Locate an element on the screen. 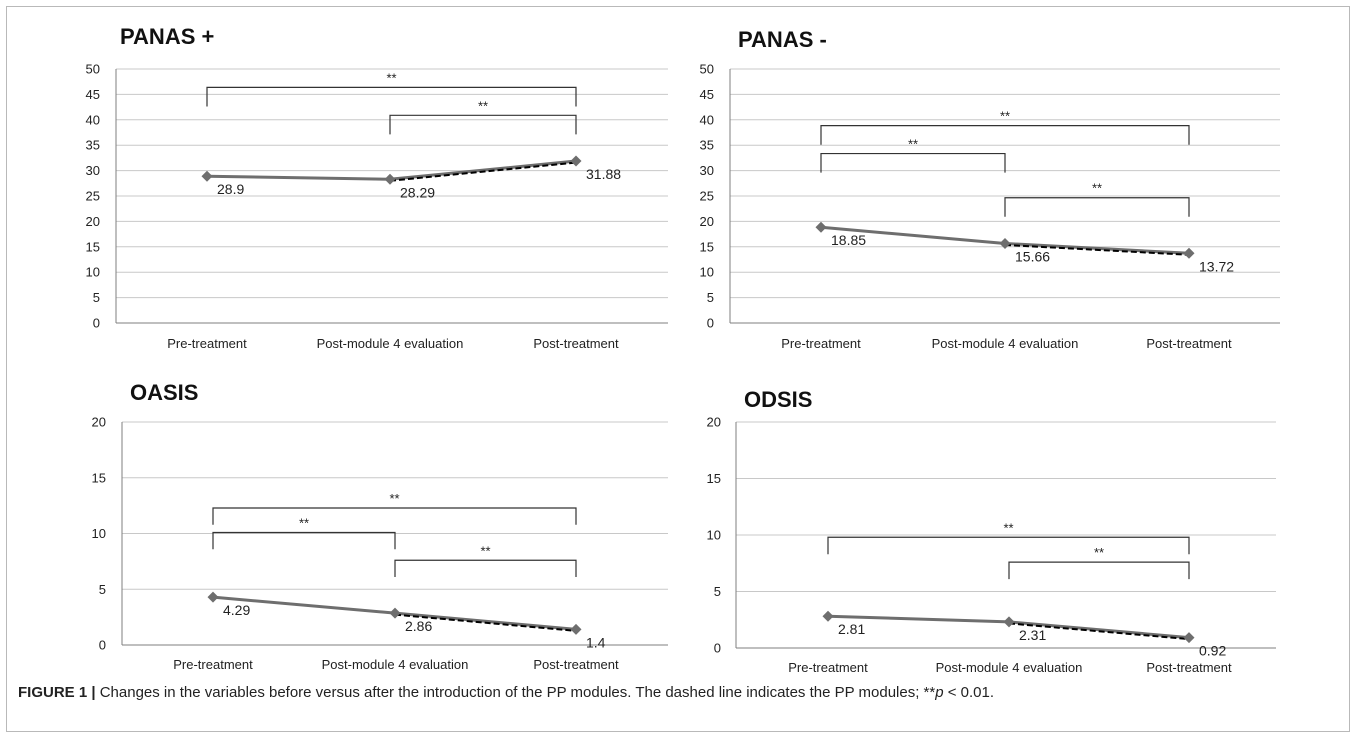  data-label: 2.86 is located at coordinates (418, 626).